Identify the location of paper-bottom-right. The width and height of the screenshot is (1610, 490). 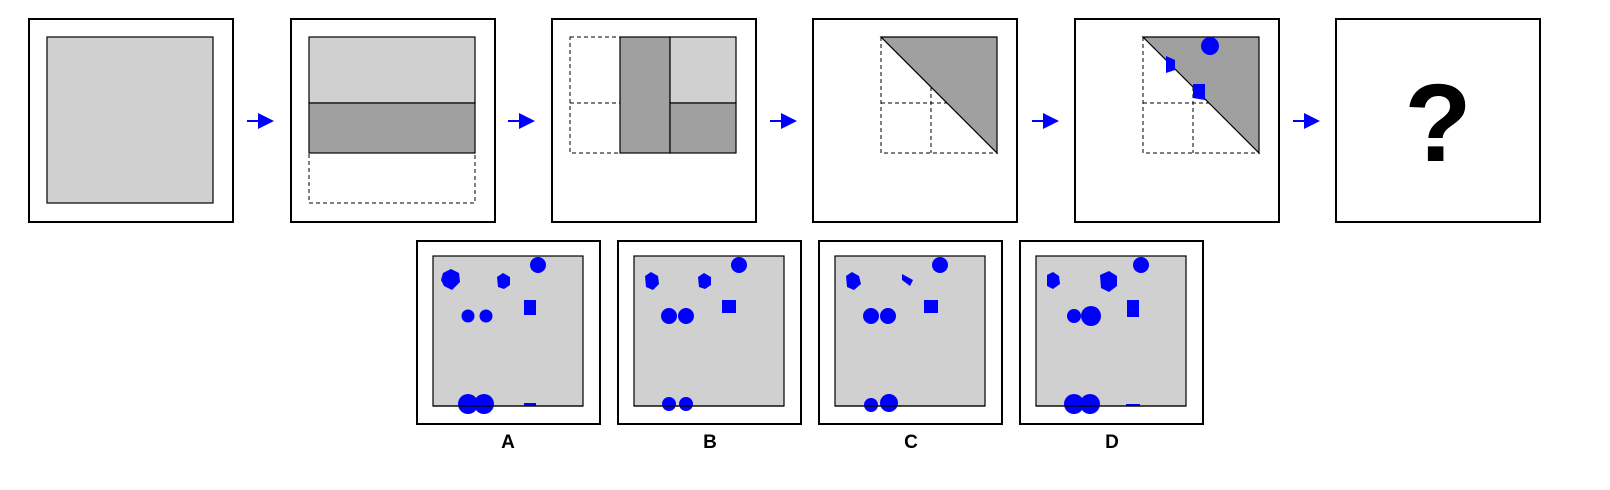
(703, 128).